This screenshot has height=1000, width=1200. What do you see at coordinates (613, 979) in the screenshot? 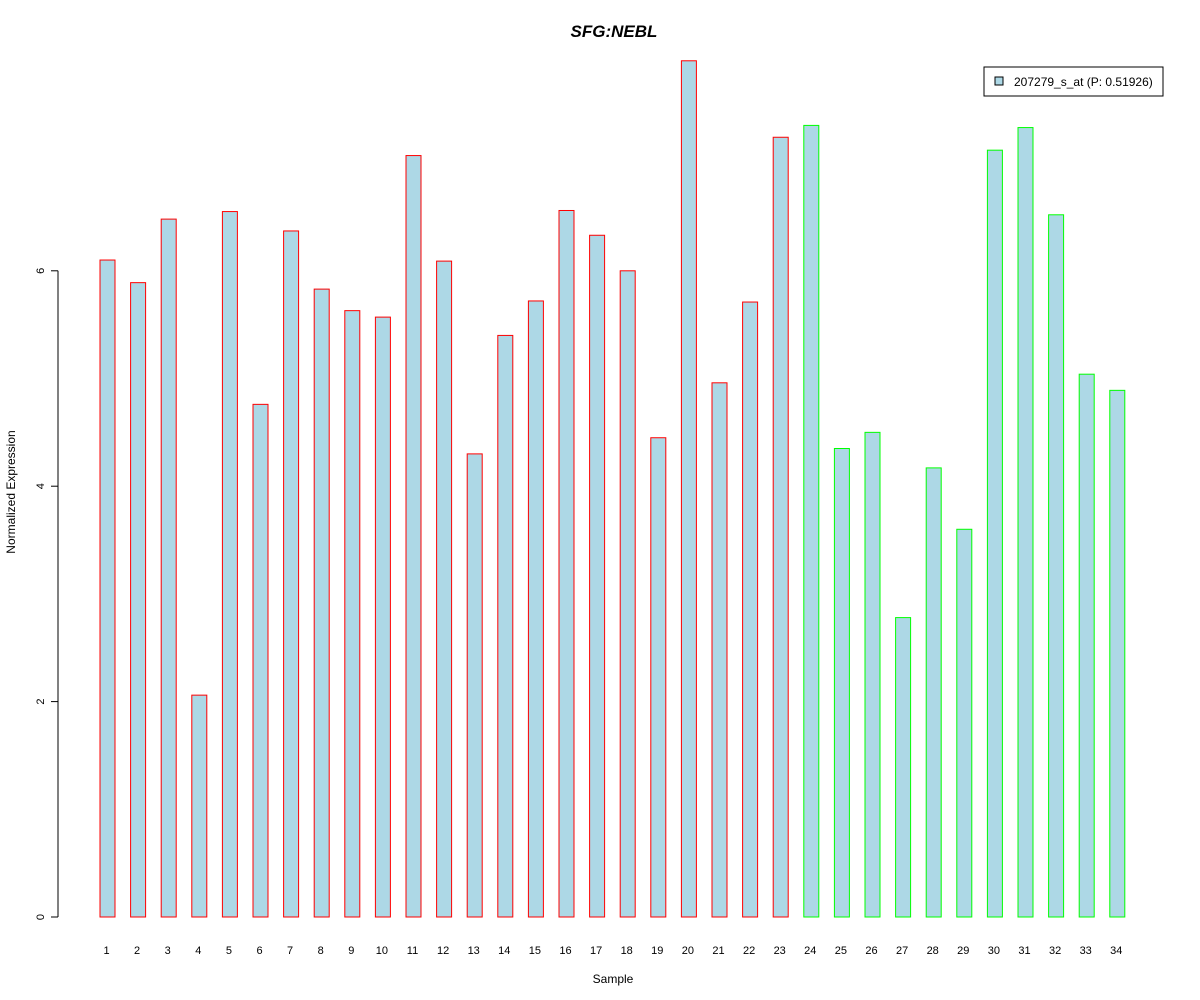
I see `x-axis-label: Sample` at bounding box center [613, 979].